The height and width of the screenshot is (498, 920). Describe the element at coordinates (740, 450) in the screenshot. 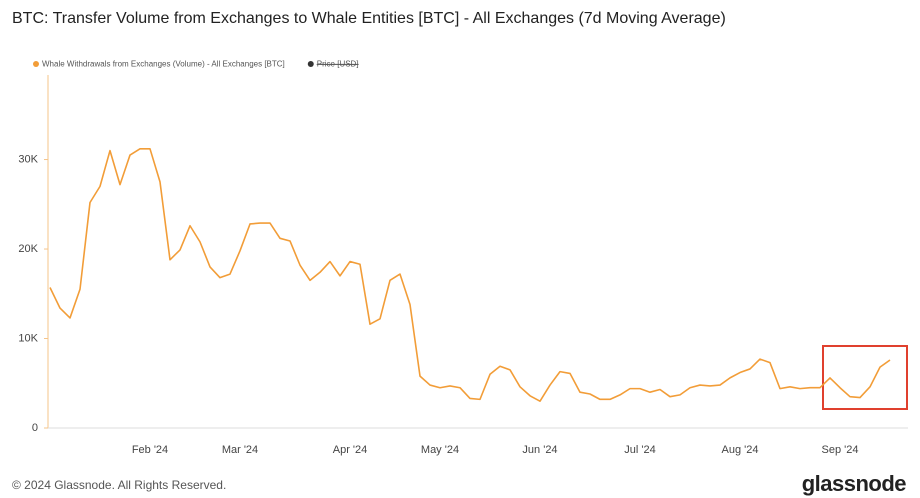

I see `x-tick-label: Aug '24` at that location.